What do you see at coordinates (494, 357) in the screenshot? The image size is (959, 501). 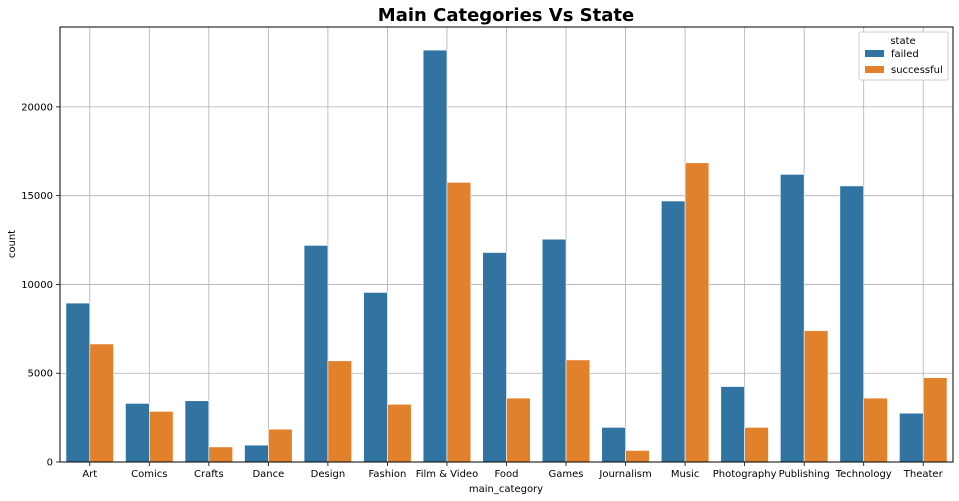 I see `bar-failed-food` at bounding box center [494, 357].